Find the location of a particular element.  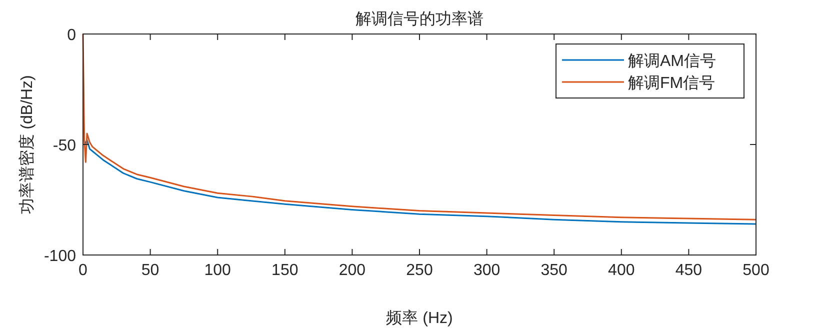

x-tick-label: 0 is located at coordinates (83, 270).